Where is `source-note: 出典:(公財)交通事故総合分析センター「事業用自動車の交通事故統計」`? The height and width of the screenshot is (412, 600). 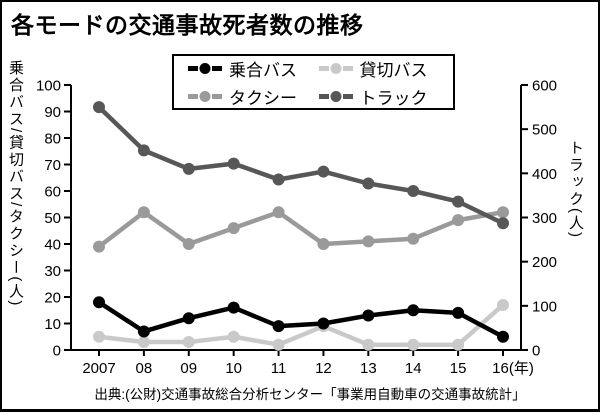
source-note: 出典:(公財)交通事故総合分析センター「事業用自動車の交通事故統計」 is located at coordinates (310, 394).